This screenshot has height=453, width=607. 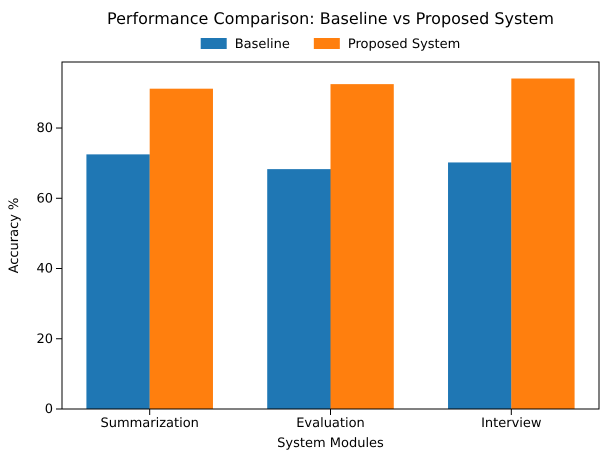 I want to click on y-tick-label: 0, so click(x=48, y=410).